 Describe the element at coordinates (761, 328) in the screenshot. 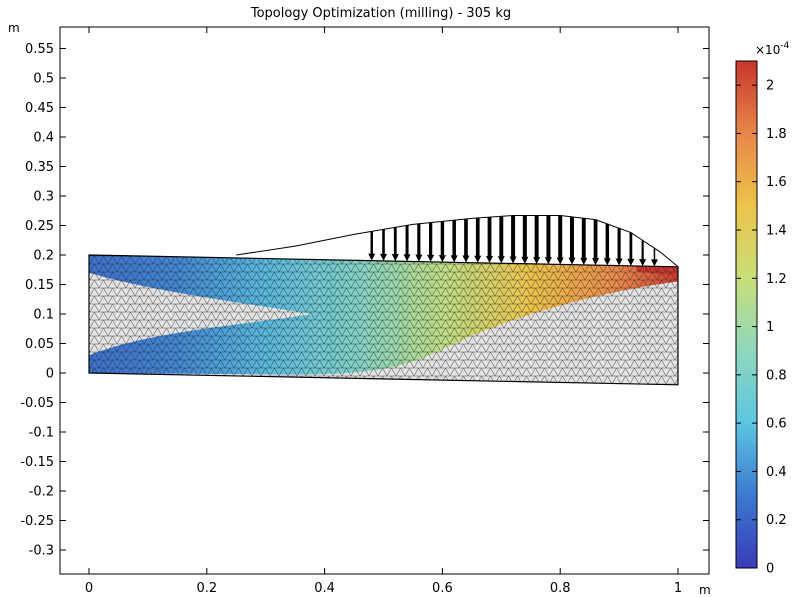

I see `colorbar-ticks: 0 0.2 0.4 0.6 0.8 1 1.2 1.4 1.6 1.8 2` at that location.